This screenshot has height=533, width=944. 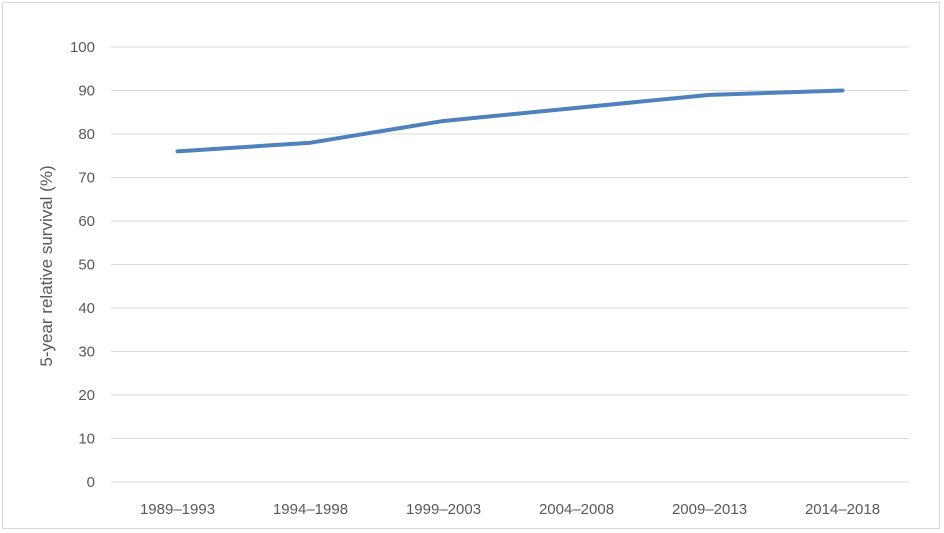 What do you see at coordinates (177, 509) in the screenshot?
I see `x-tick-label: 1989–1993` at bounding box center [177, 509].